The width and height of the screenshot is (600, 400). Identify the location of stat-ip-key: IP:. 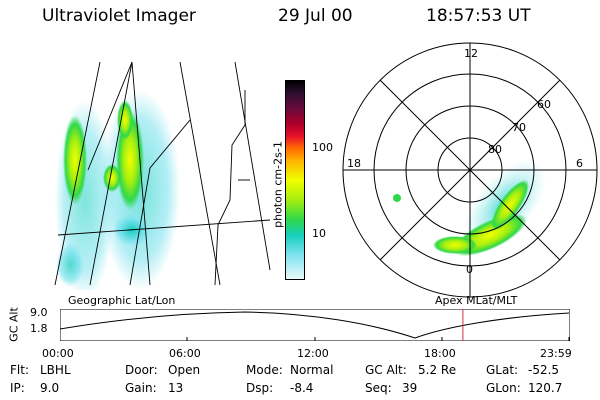
(17, 388).